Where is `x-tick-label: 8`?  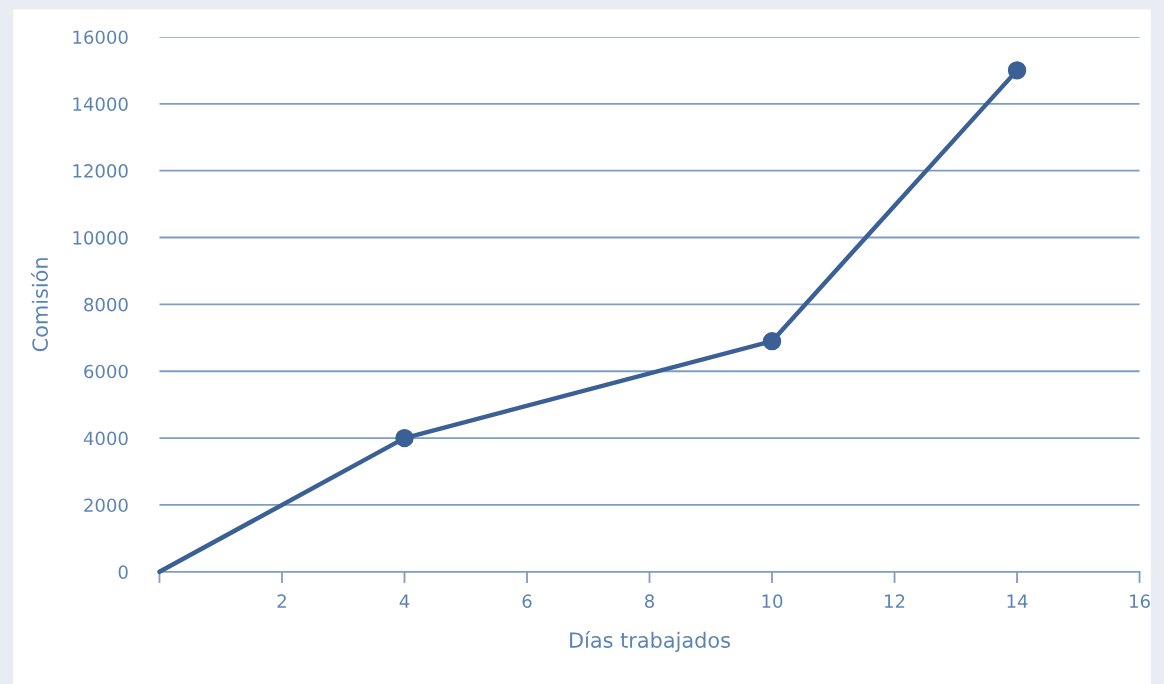 x-tick-label: 8 is located at coordinates (649, 601).